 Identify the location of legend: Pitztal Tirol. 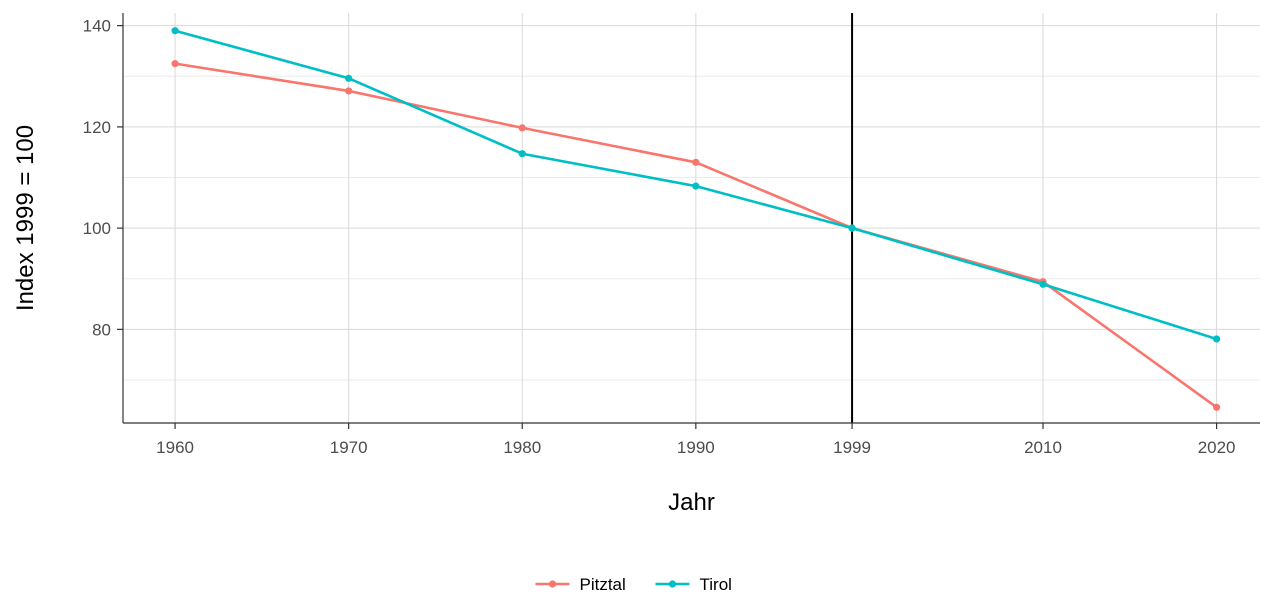
(633, 584).